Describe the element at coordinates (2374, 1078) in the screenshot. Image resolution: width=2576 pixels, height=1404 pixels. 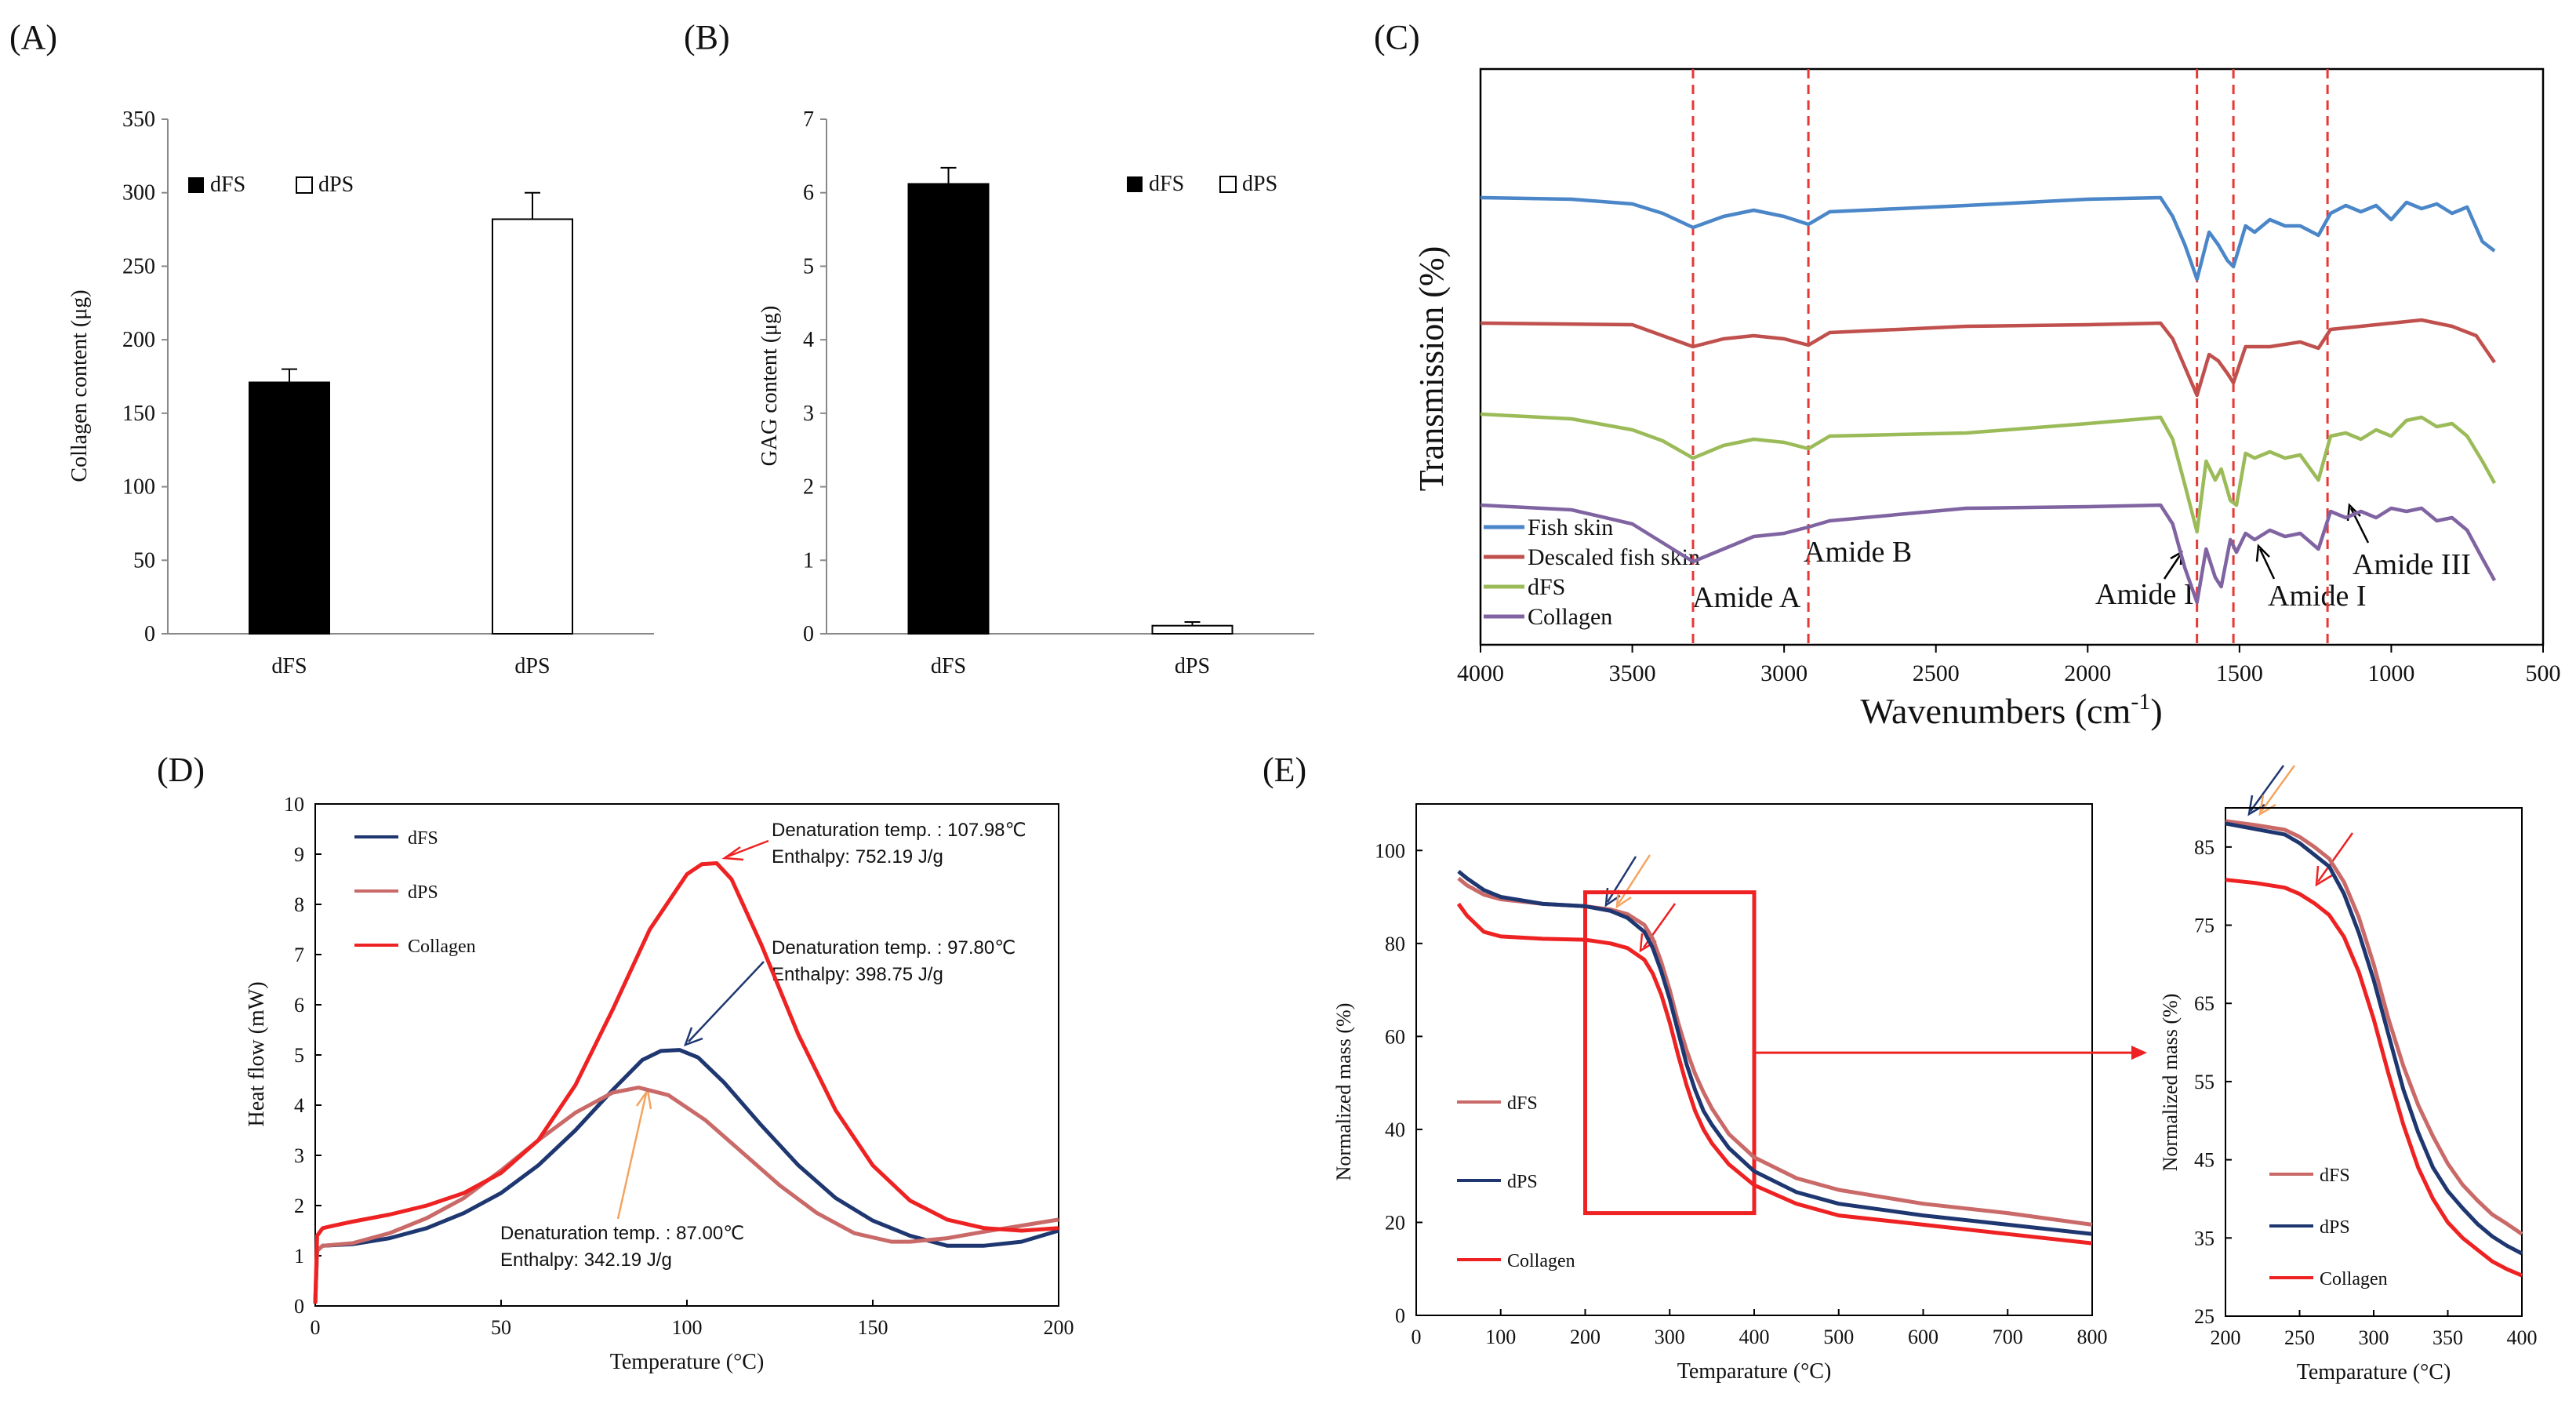
I see `series-line-collagen` at that location.